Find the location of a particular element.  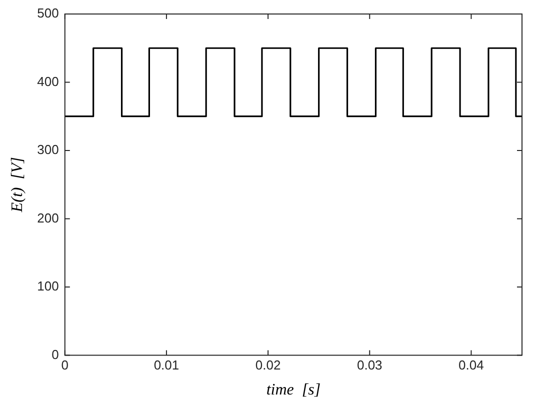

y-axis-title: E(t) [V] is located at coordinates (17, 185).